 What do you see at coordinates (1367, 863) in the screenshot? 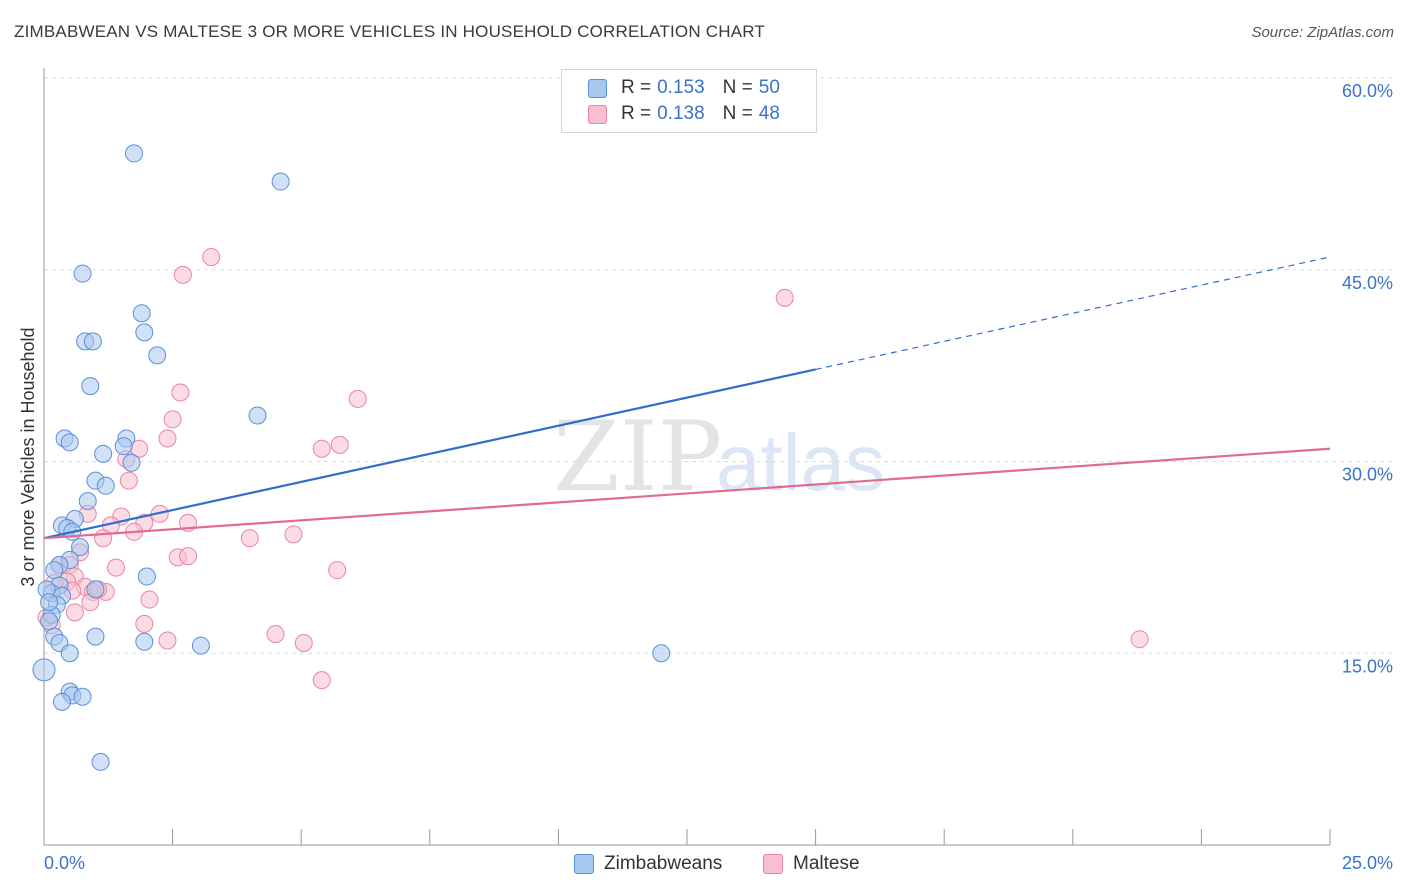
I see `x-tick-label-max: 25.0%` at bounding box center [1367, 863].